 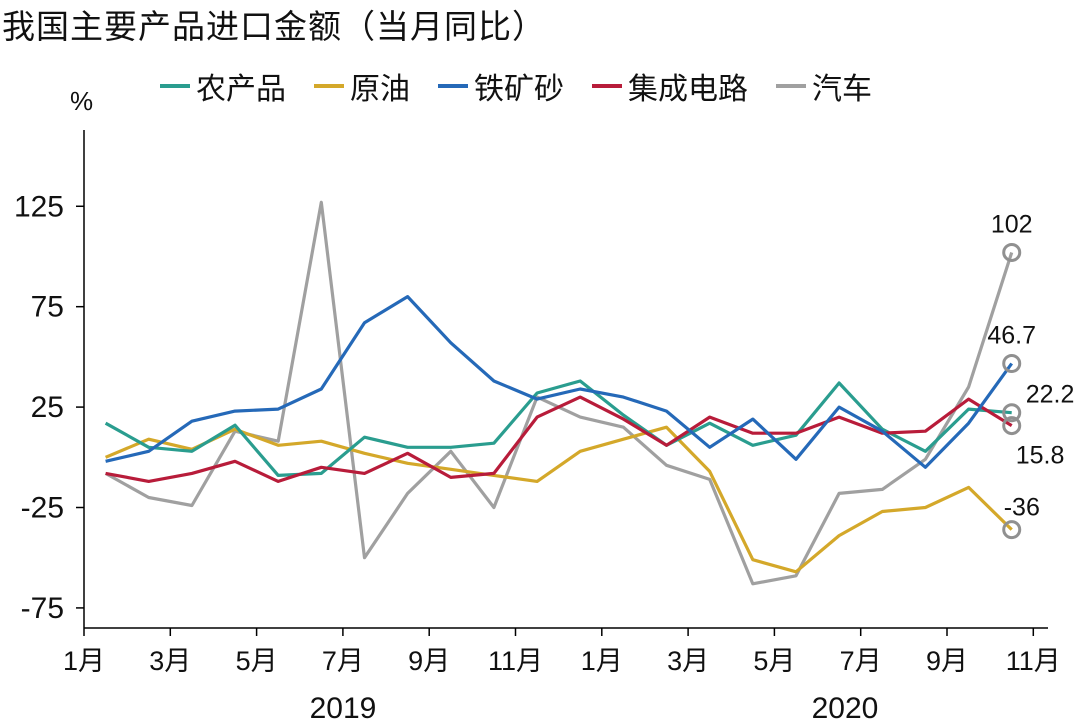 What do you see at coordinates (453, 86) in the screenshot?
I see `legend-swatch-iron-ore` at bounding box center [453, 86].